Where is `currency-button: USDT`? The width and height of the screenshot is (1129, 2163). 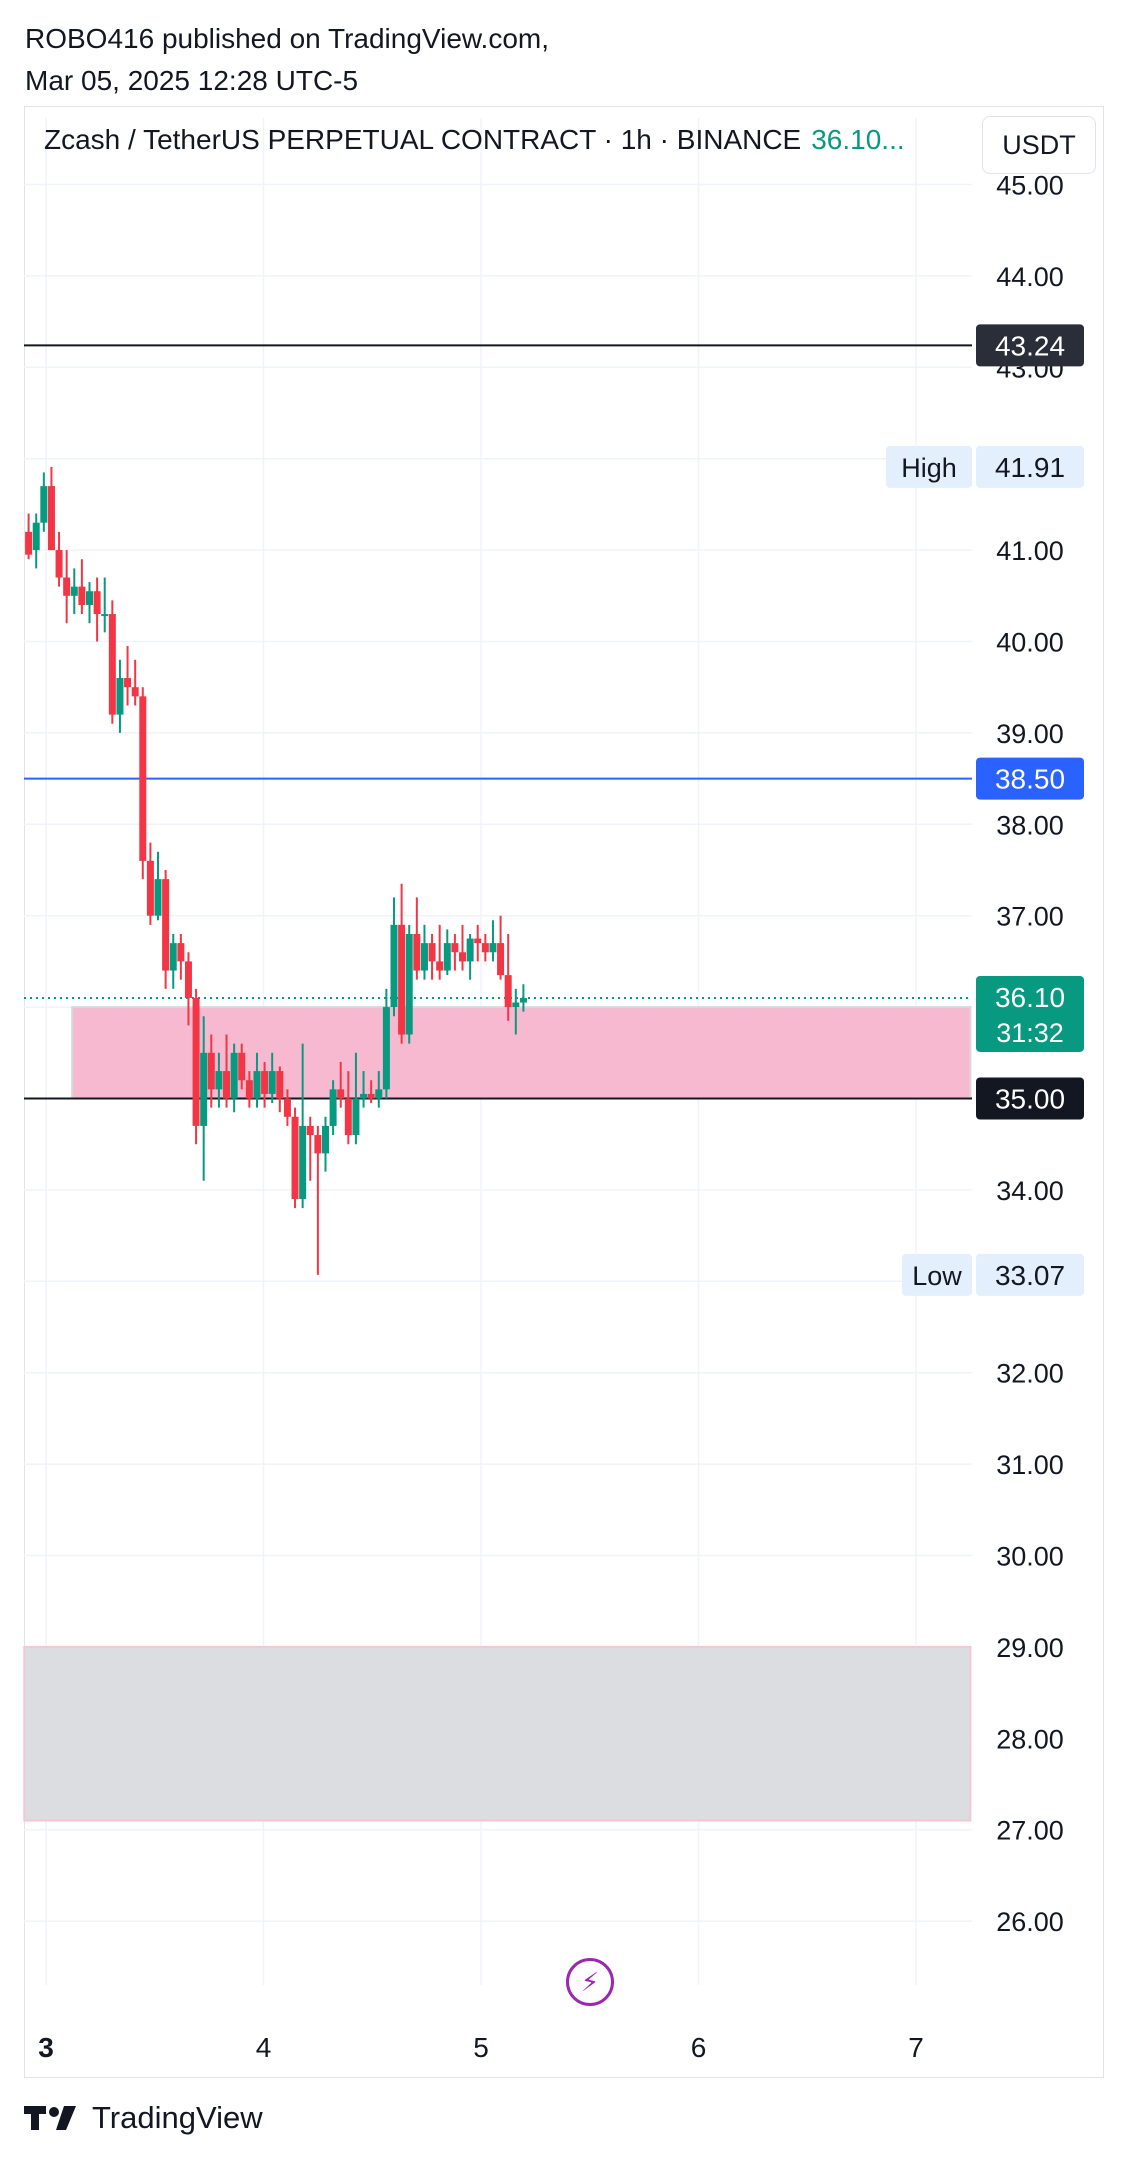 currency-button: USDT is located at coordinates (1039, 145).